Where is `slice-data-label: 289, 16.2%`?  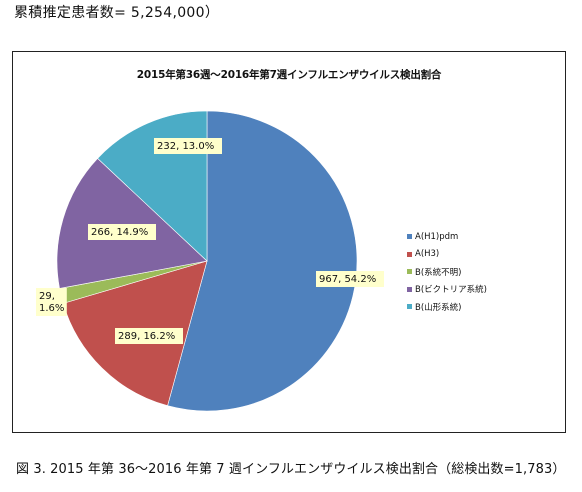 slice-data-label: 289, 16.2% is located at coordinates (149, 336).